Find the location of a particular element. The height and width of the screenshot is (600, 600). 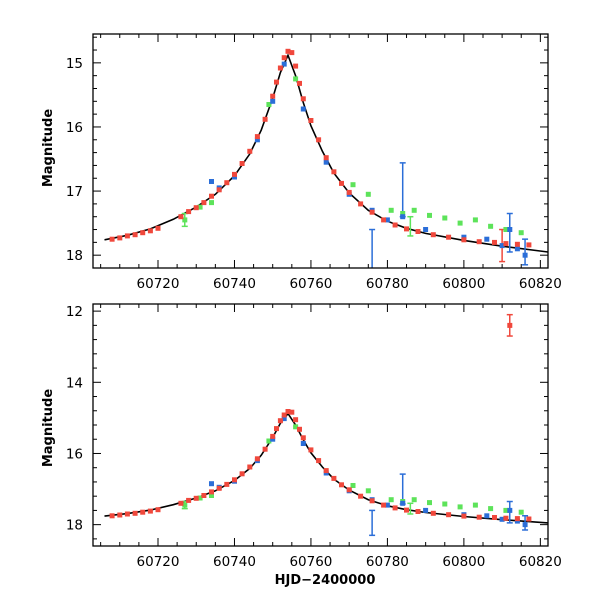

x-axis-title: HJD−2400000 is located at coordinates (325, 580).